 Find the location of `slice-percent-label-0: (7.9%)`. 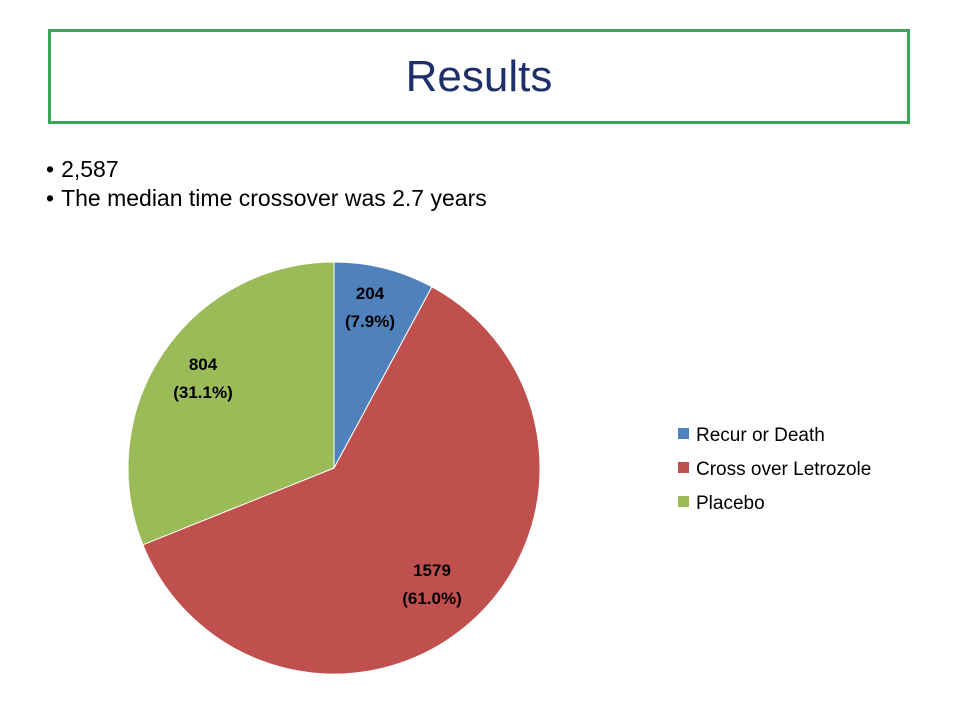

slice-percent-label-0: (7.9%) is located at coordinates (370, 321).